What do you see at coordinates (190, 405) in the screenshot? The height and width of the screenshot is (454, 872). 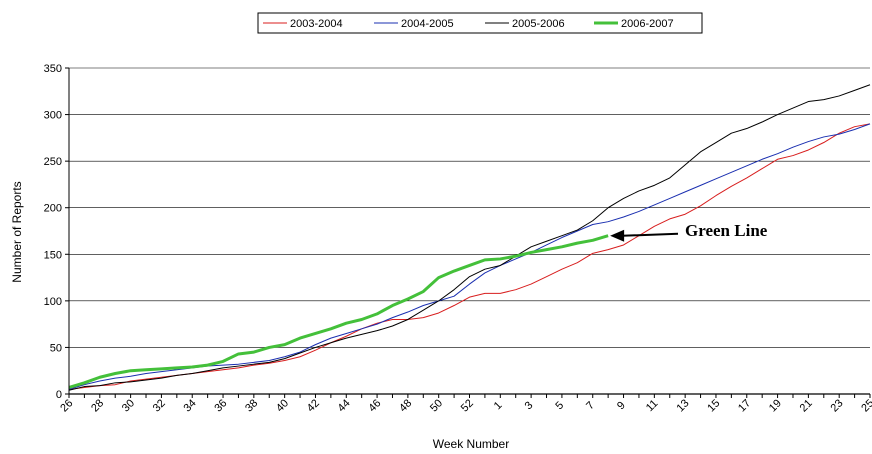 I see `x-tick-label: 34` at bounding box center [190, 405].